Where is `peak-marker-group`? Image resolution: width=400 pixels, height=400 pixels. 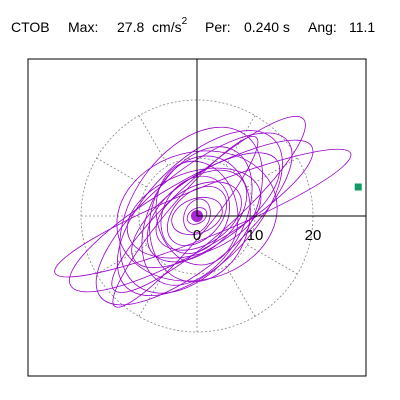
peak-marker-group is located at coordinates (358, 187).